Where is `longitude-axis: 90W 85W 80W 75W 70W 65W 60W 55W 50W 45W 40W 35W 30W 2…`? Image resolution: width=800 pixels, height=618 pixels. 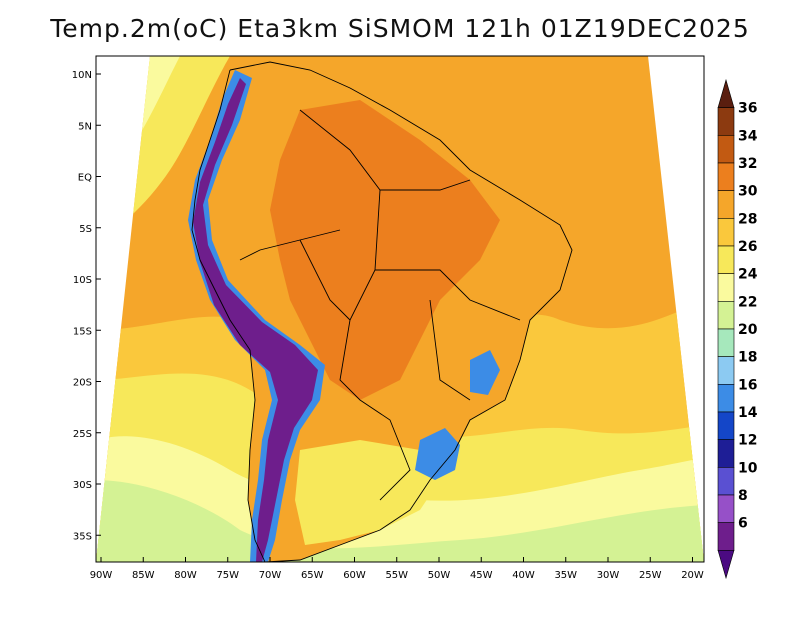 longitude-axis: 90W 85W 80W 75W 70W 65W 60W 55W 50W 45W 40W 35W 30W 2… is located at coordinates (397, 569).